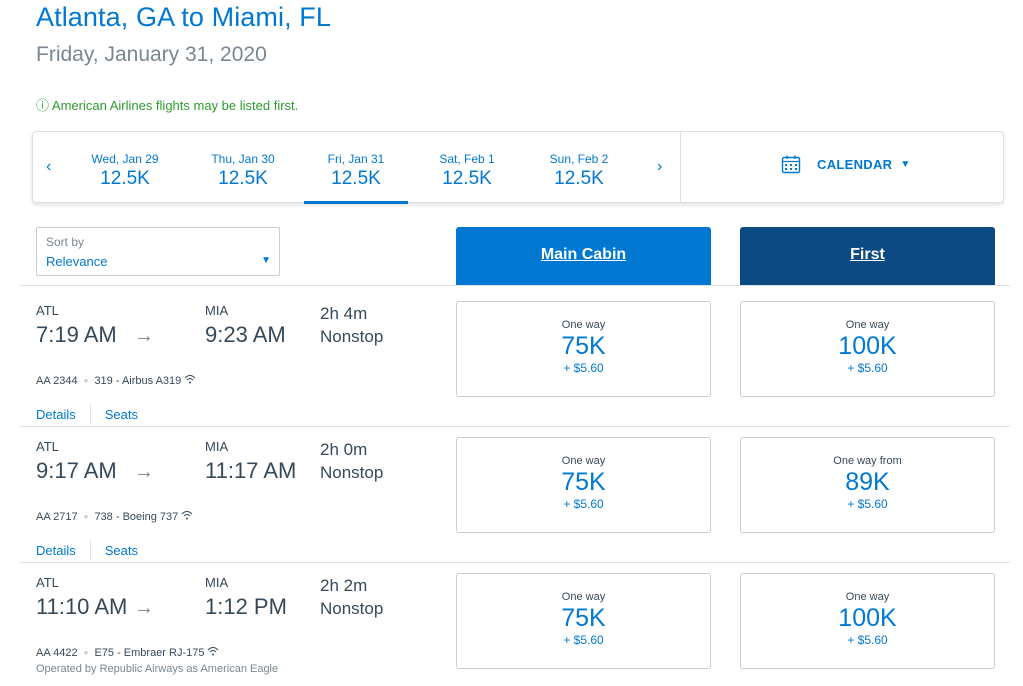 This screenshot has width=1023, height=686. I want to click on calendar-button: CALENDAR ▼, so click(845, 164).